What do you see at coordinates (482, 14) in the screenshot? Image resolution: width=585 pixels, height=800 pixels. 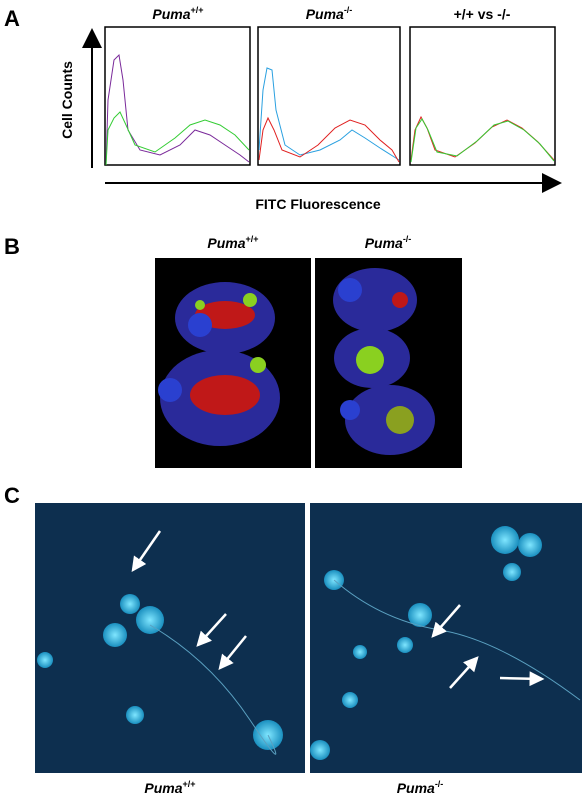 I see `panel-title: +/+ vs -/-` at bounding box center [482, 14].